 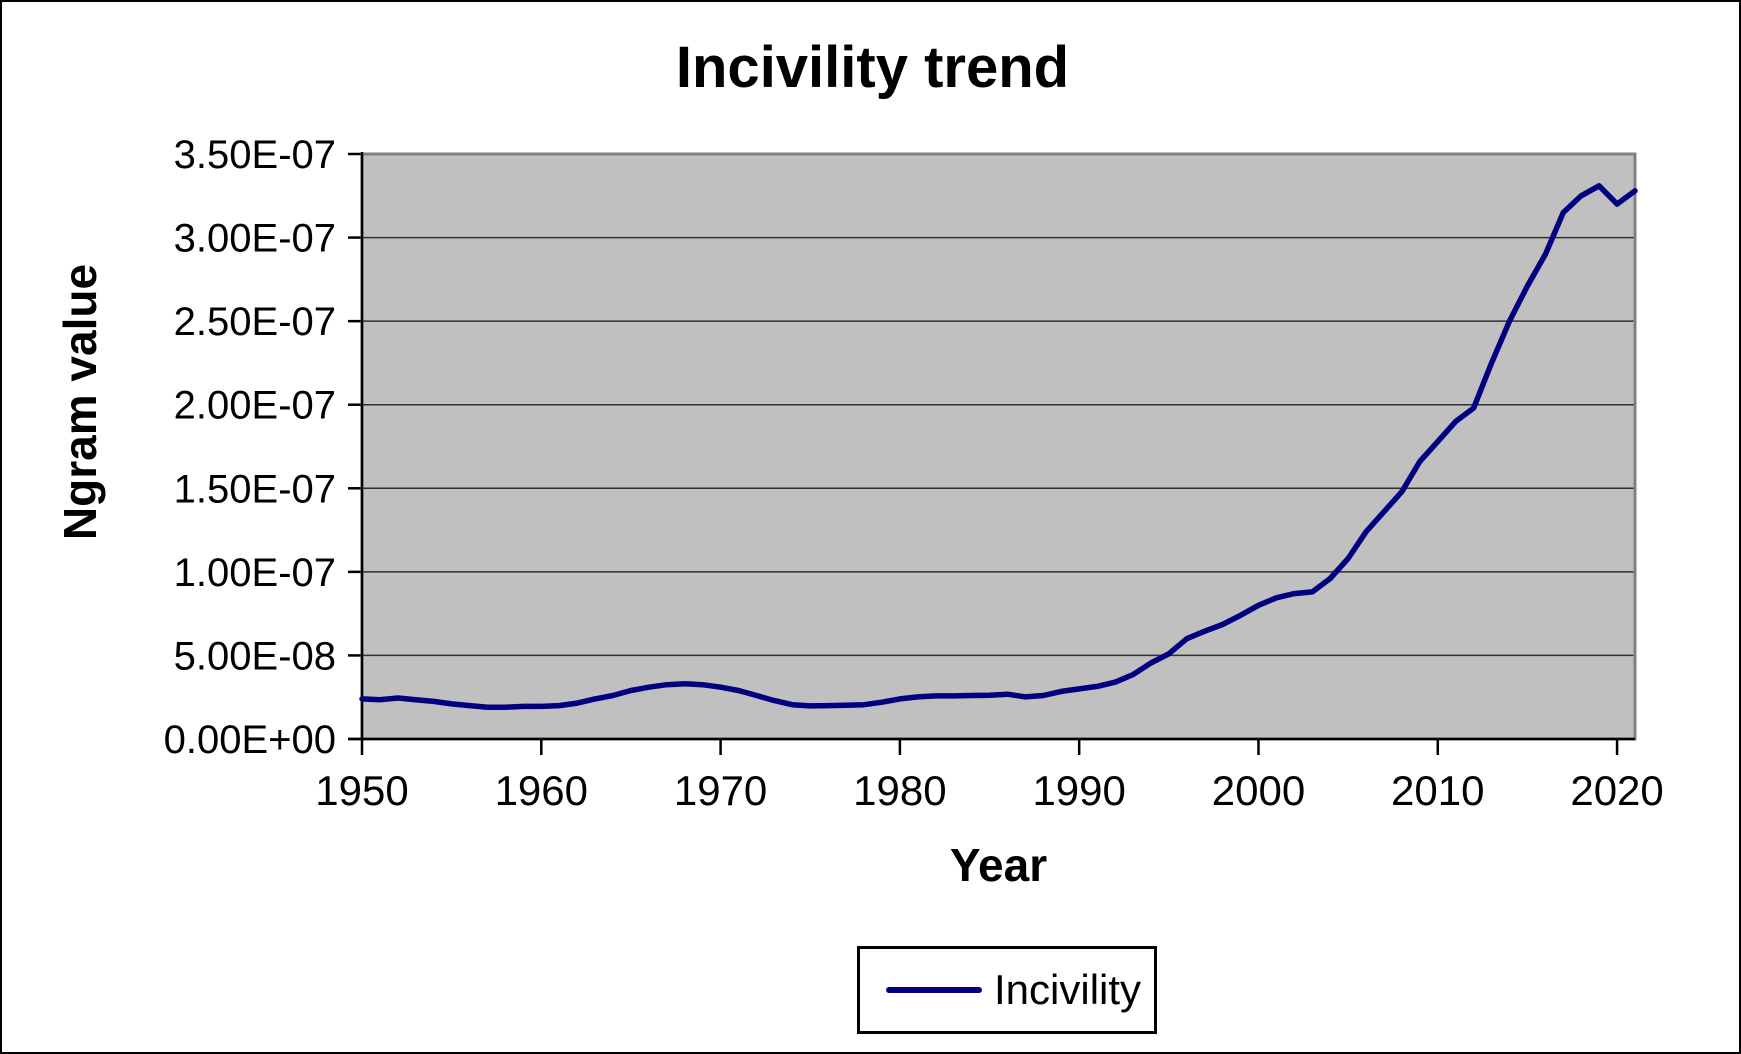 I want to click on y-tick-label: 2.50E-07, so click(x=255, y=322).